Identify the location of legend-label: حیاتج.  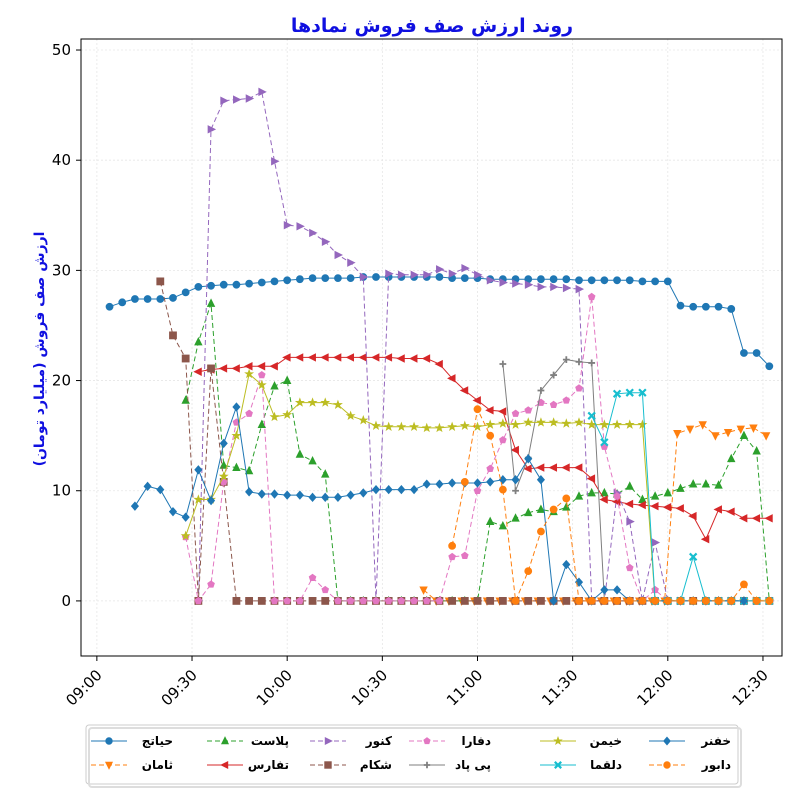
(157, 741).